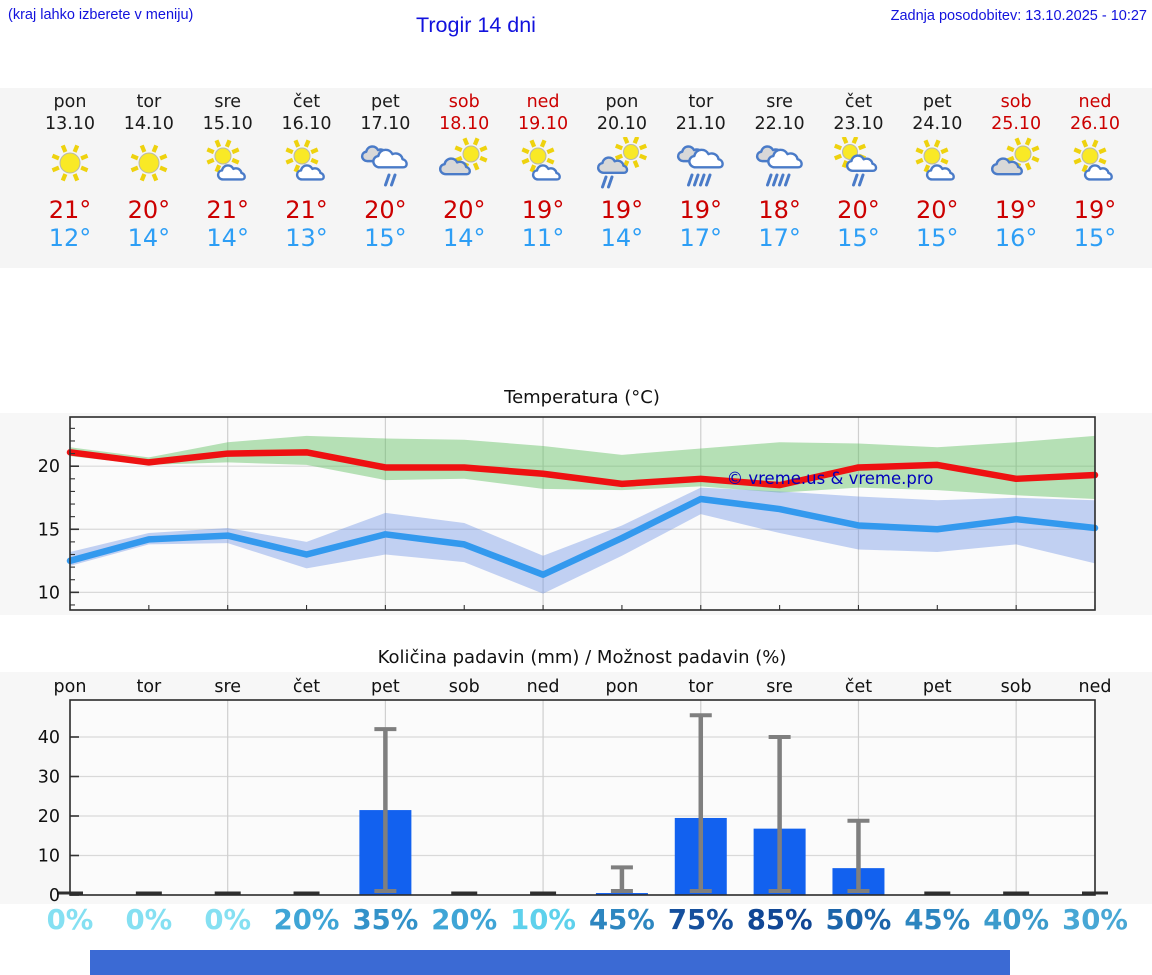 The image size is (1152, 975). Describe the element at coordinates (701, 180) in the screenshot. I see `day-column-21.10: tor 21.10 19° 17°` at that location.